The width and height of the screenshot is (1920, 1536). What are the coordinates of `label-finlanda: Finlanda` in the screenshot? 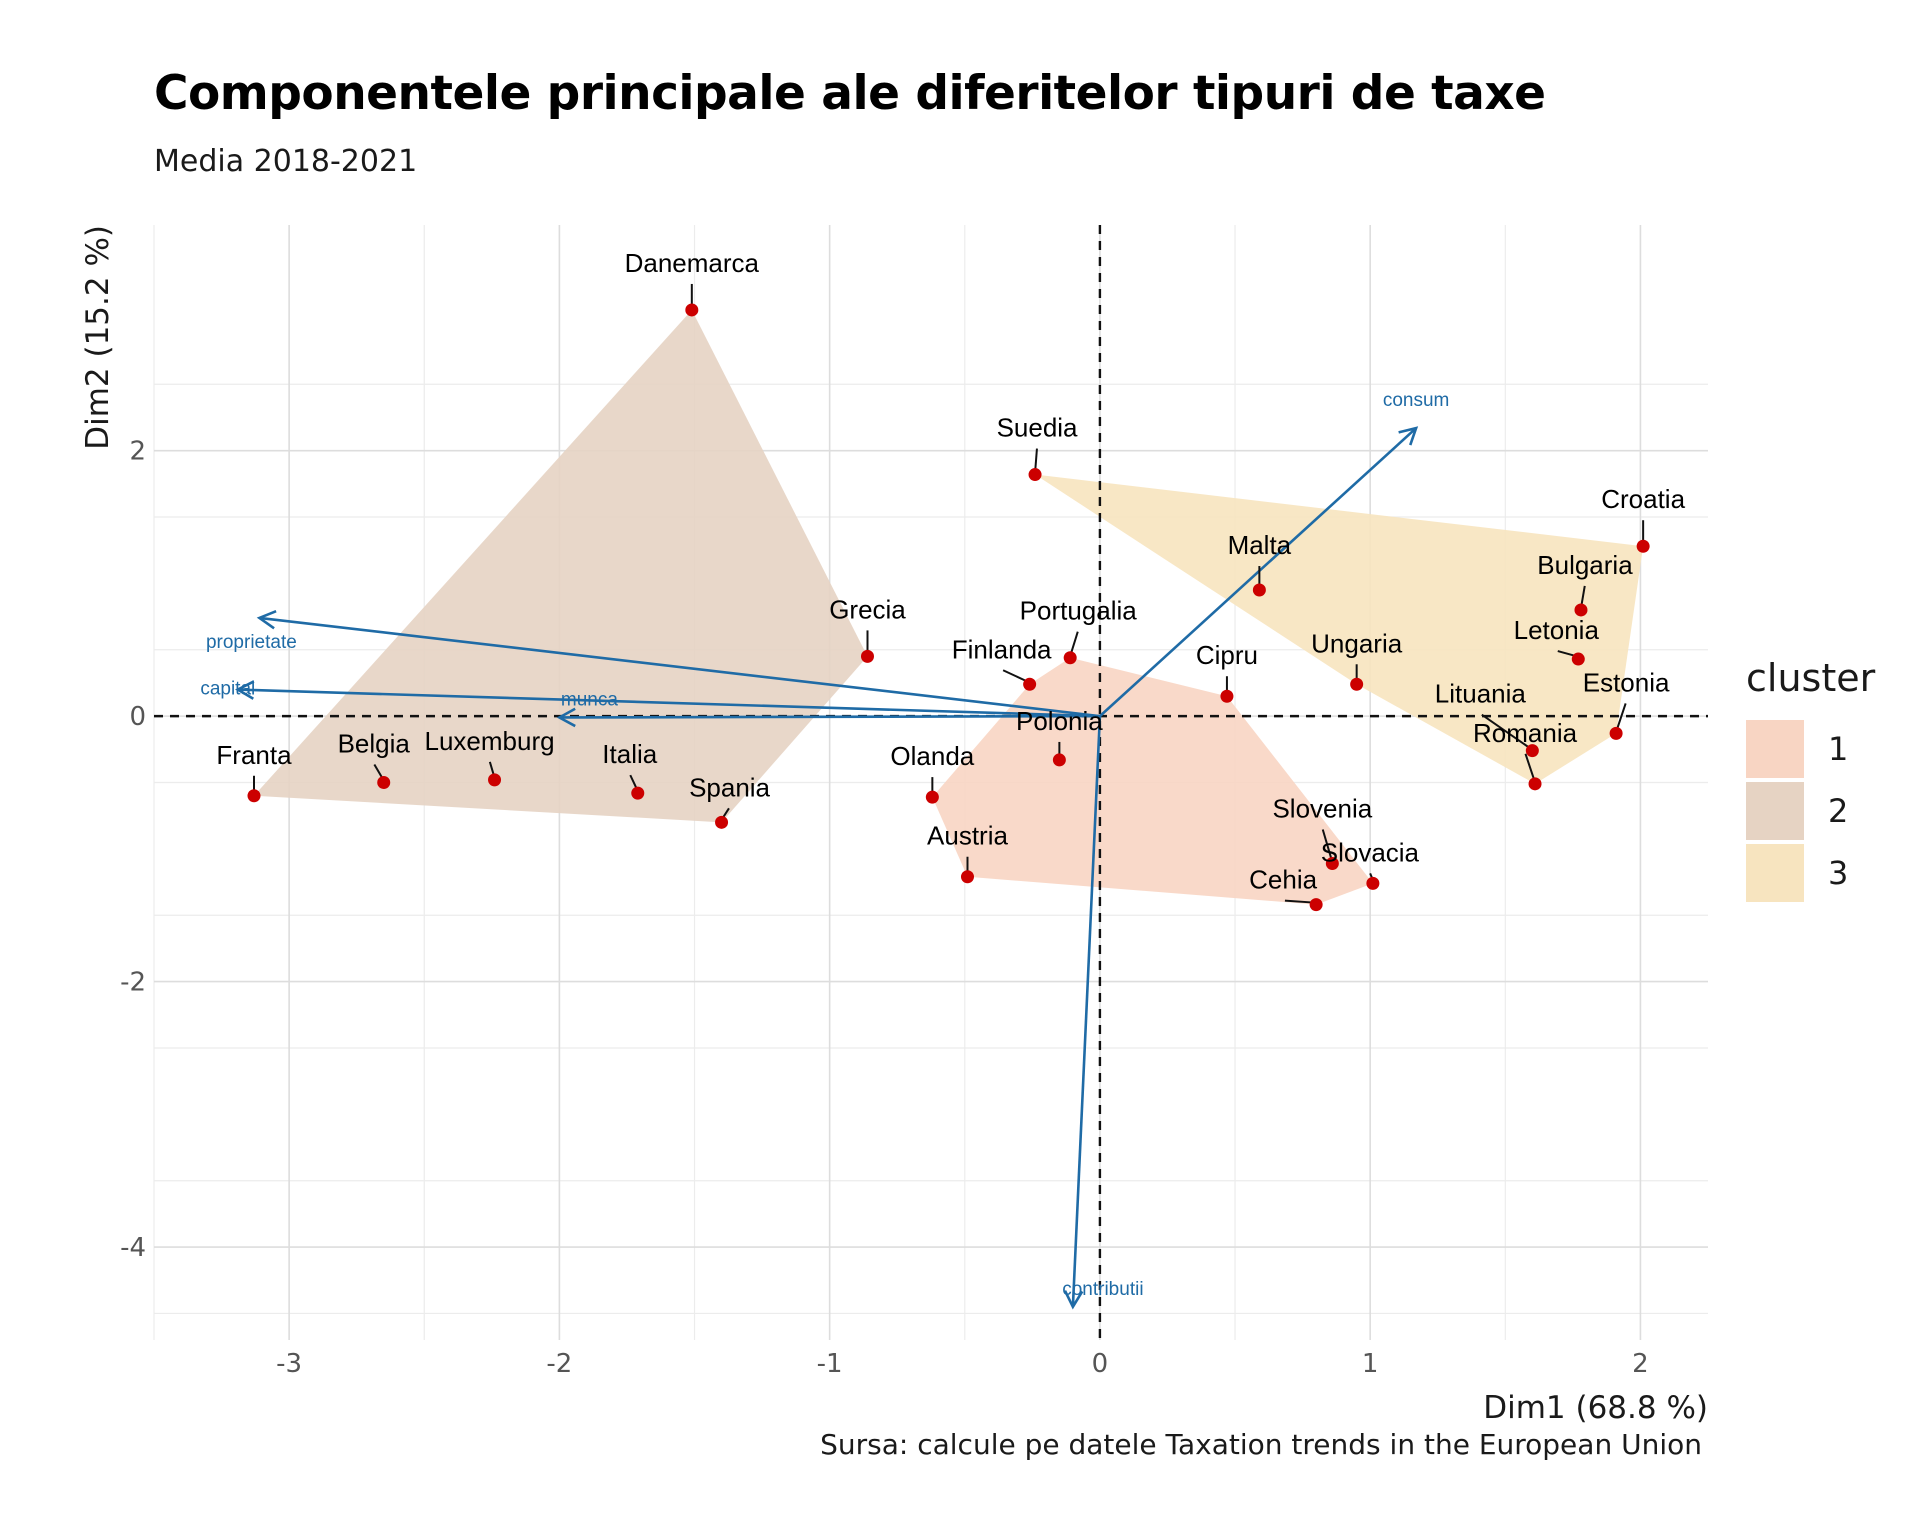 It's located at (1002, 649).